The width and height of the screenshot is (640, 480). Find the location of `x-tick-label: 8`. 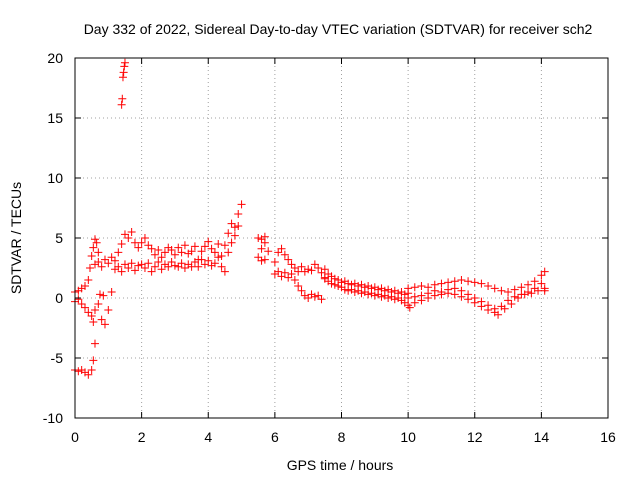

x-tick-label: 8 is located at coordinates (342, 437).